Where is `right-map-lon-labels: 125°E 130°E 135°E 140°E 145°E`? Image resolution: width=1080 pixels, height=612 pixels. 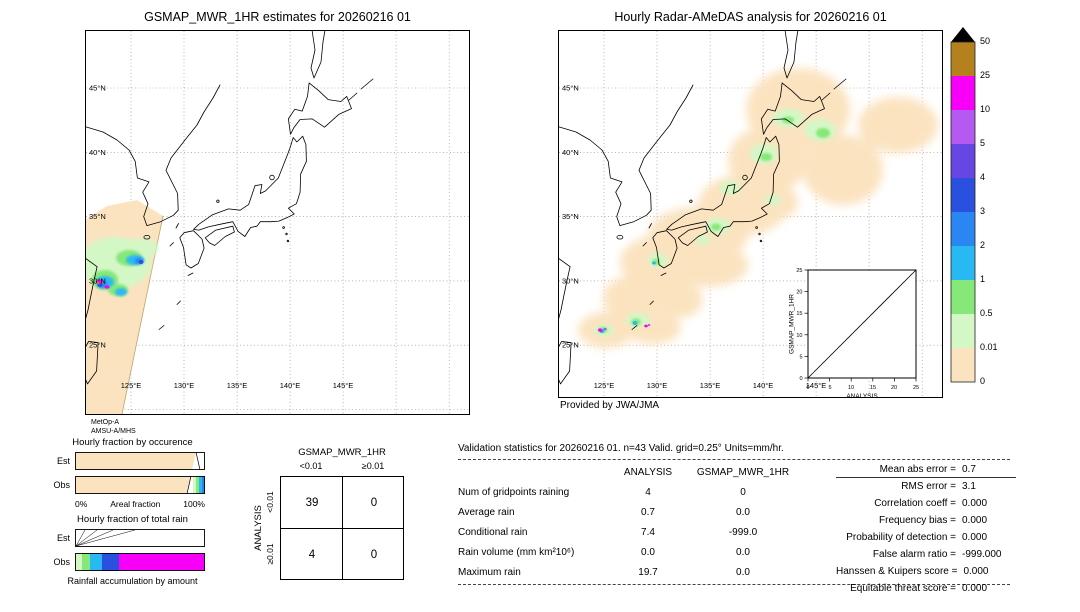
right-map-lon-labels: 125°E 130°E 135°E 140°E 145°E is located at coordinates (710, 385).